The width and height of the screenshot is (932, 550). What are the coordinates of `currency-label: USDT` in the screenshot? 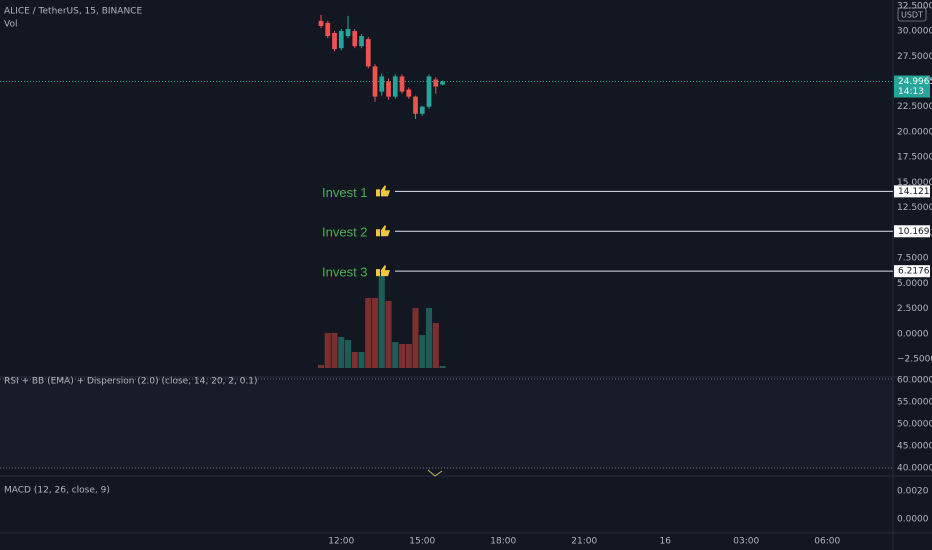 It's located at (912, 15).